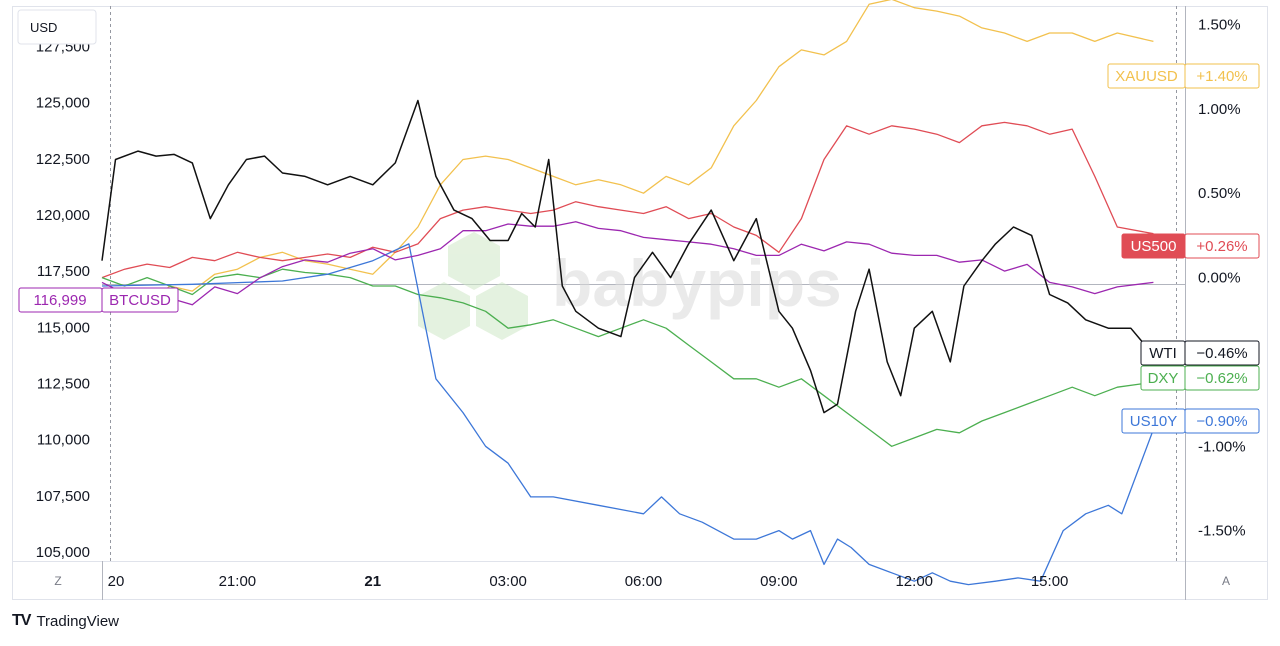 The width and height of the screenshot is (1280, 646). I want to click on watermark: babypips, so click(630, 286).